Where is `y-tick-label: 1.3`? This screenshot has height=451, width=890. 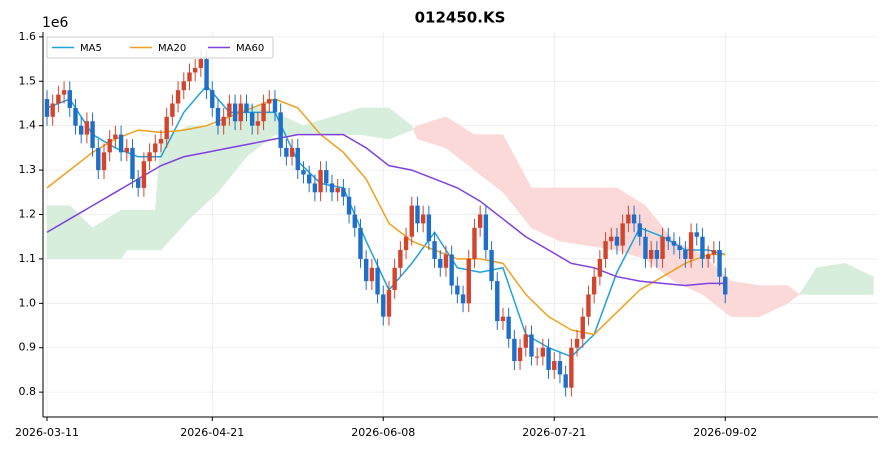 y-tick-label: 1.3 is located at coordinates (28, 169).